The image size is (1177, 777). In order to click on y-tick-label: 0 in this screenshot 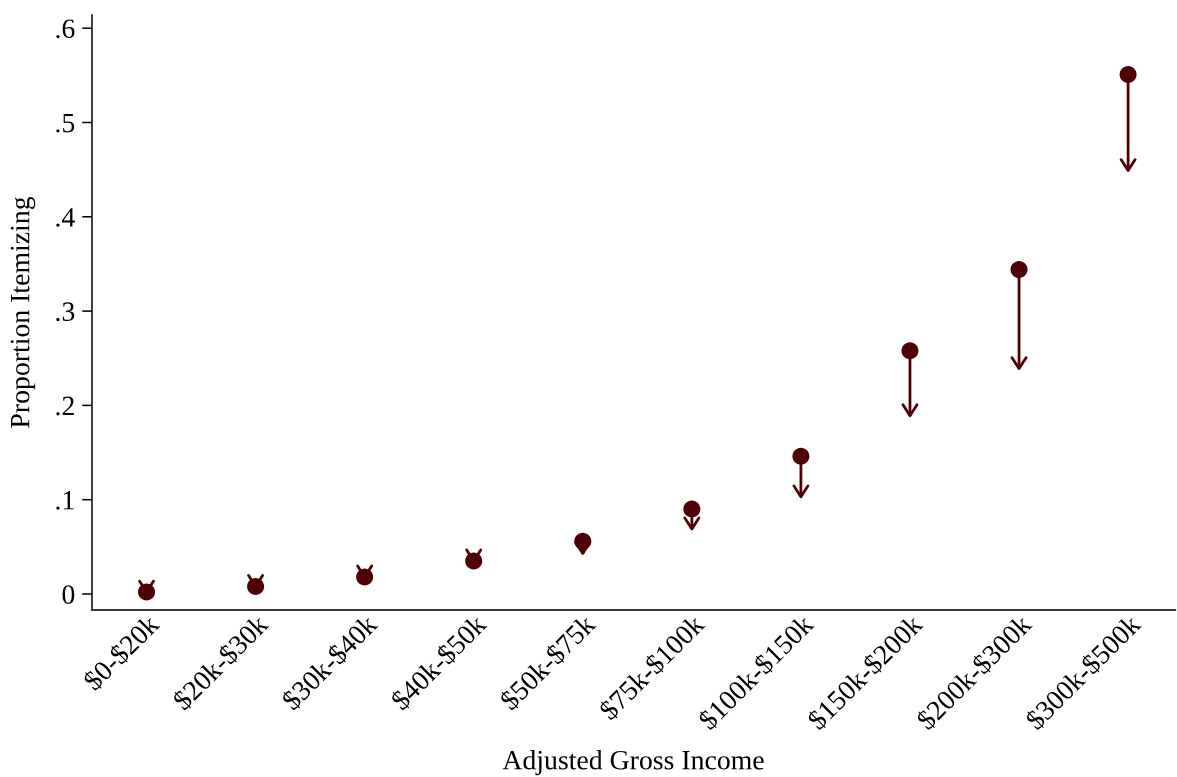, I will do `click(68, 594)`.